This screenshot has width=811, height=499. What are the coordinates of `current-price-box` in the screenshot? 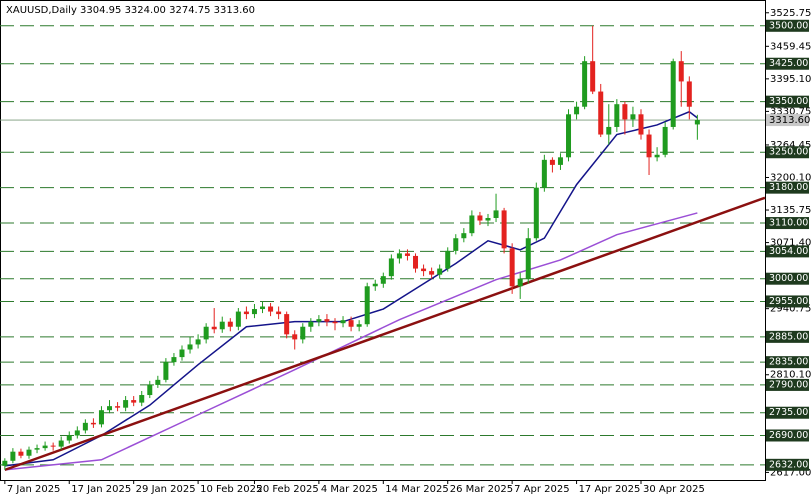 It's located at (787, 120).